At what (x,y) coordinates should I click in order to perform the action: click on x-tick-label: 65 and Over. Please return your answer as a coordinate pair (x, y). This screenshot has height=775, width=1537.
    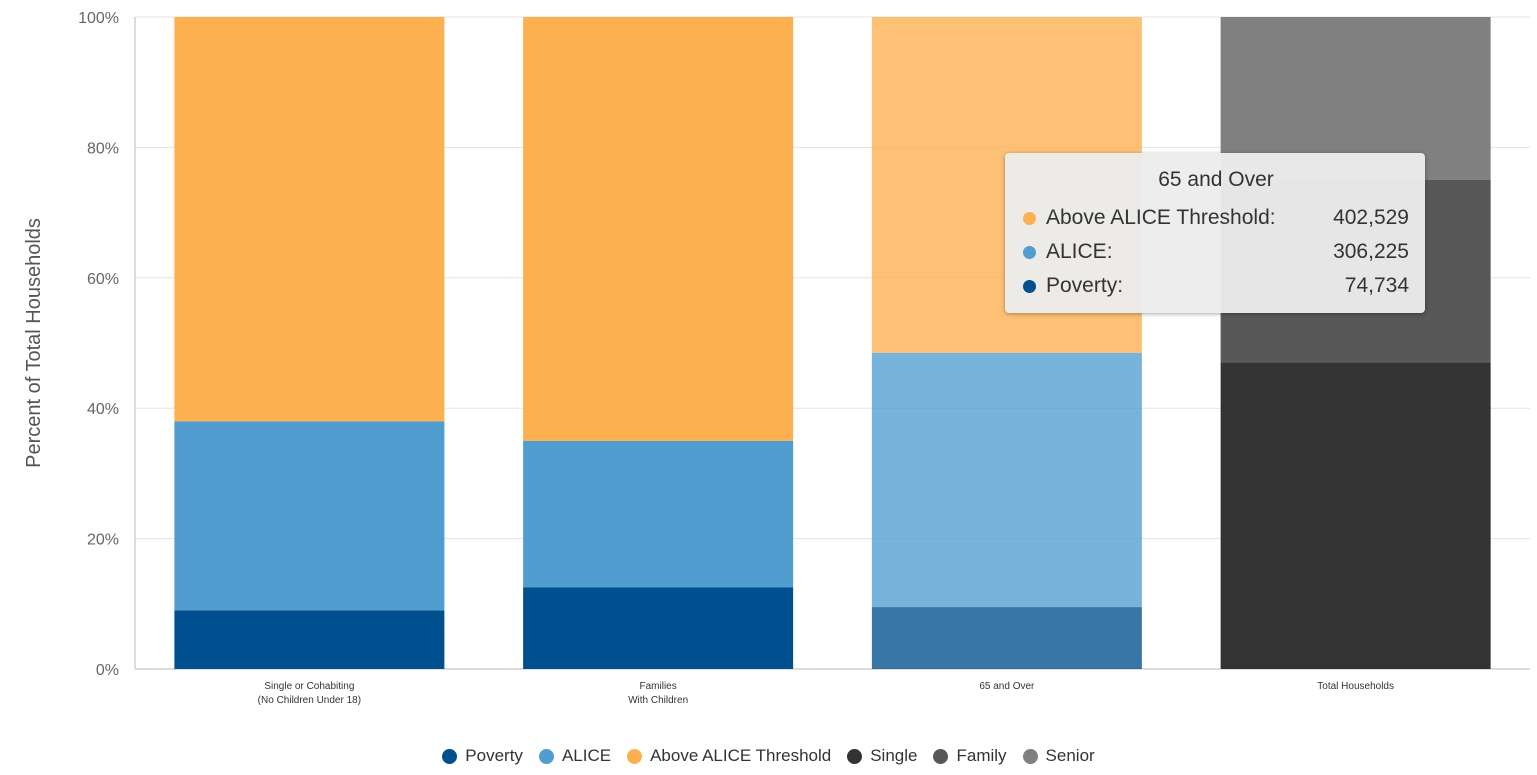
    Looking at the image, I should click on (1007, 686).